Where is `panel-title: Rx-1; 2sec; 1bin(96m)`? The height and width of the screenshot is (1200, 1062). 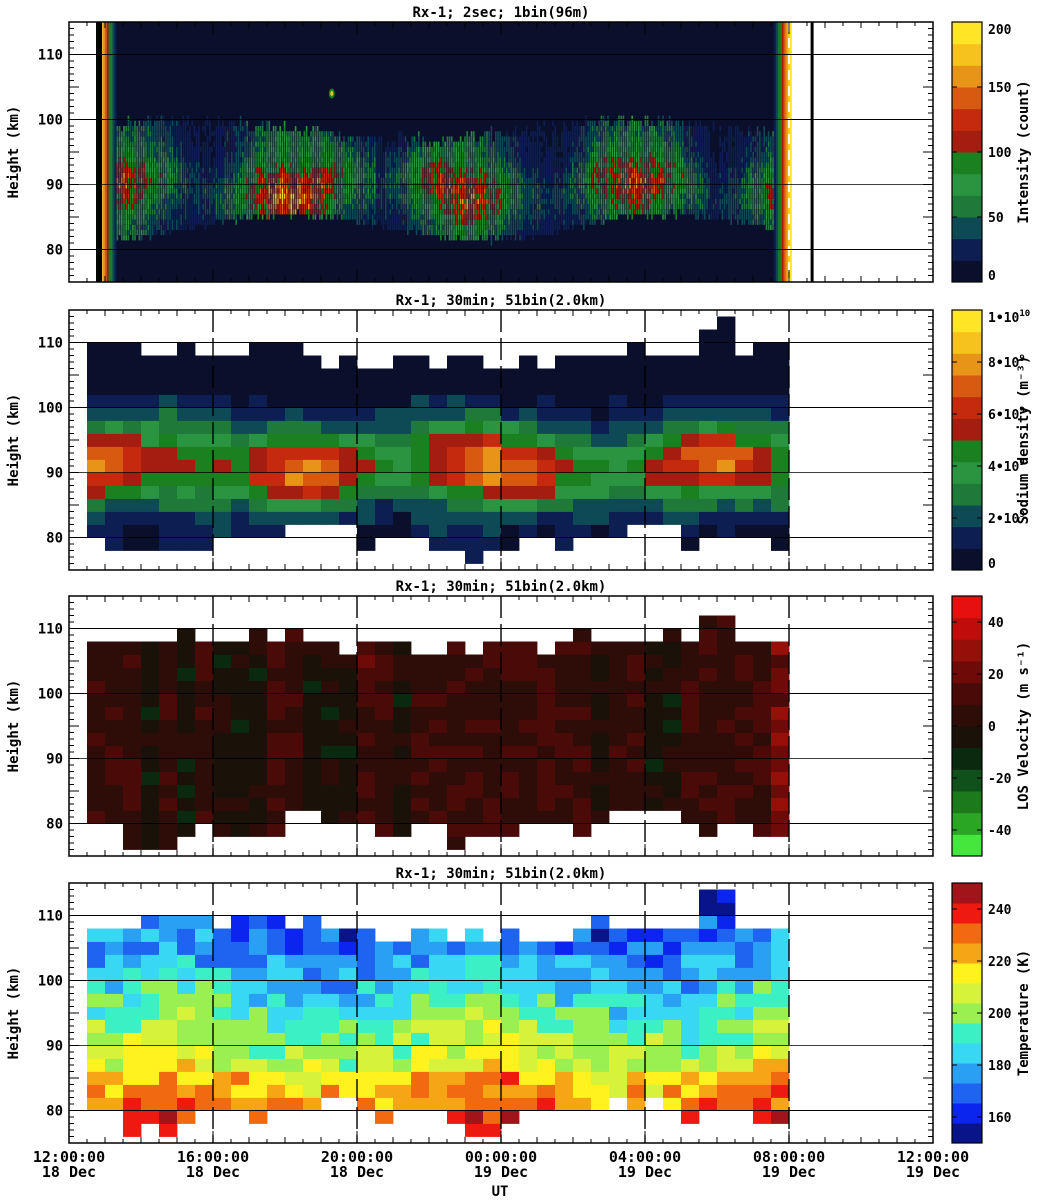 panel-title: Rx-1; 2sec; 1bin(96m) is located at coordinates (500, 13).